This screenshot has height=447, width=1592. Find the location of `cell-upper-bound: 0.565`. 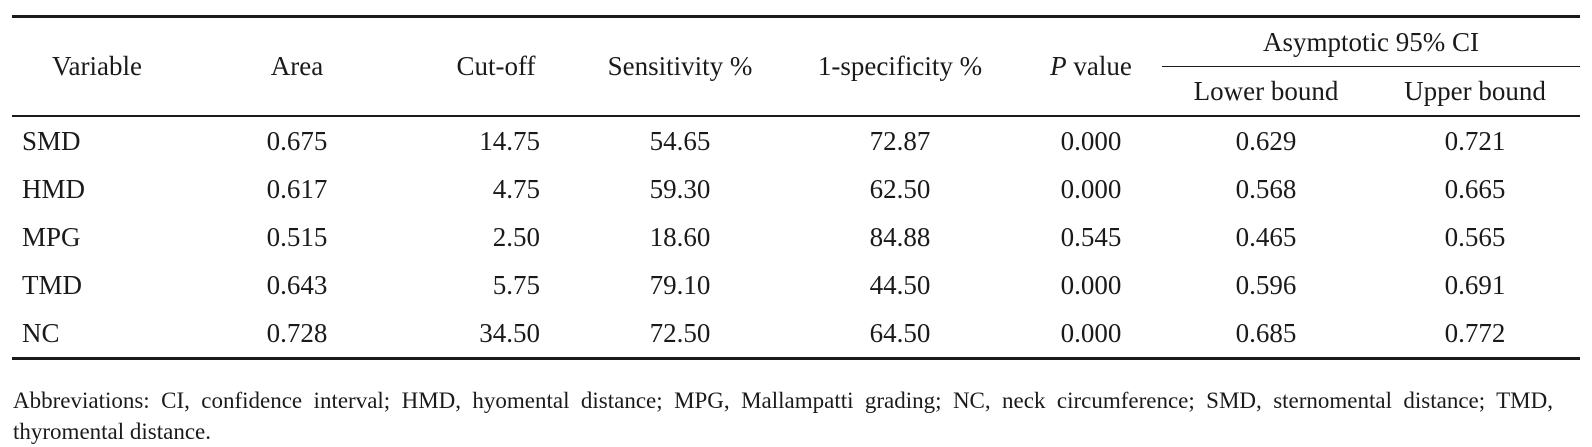

cell-upper-bound: 0.565 is located at coordinates (1475, 236).